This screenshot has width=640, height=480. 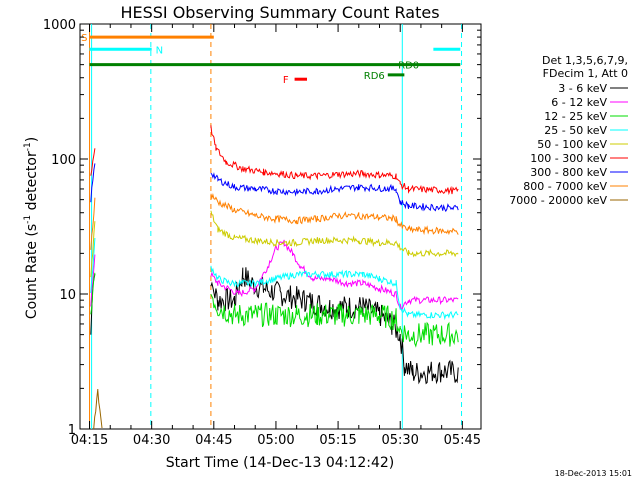 What do you see at coordinates (585, 73) in the screenshot?
I see `legend-header: FDecim 1, Att 0` at bounding box center [585, 73].